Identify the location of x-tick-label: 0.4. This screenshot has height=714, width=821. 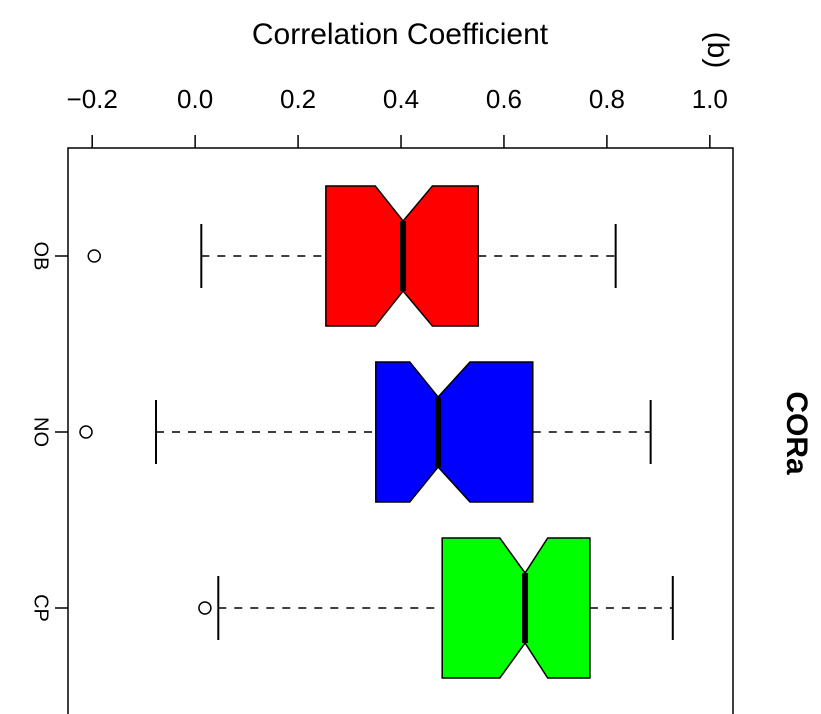
(401, 99).